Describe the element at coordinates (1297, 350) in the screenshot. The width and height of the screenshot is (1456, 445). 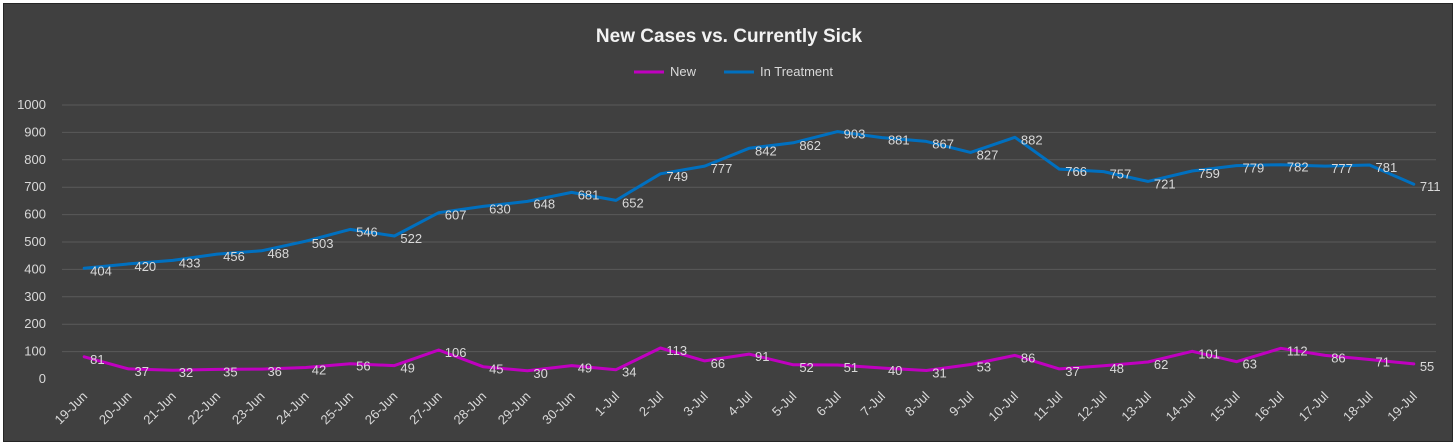
I see `data-label: 112` at that location.